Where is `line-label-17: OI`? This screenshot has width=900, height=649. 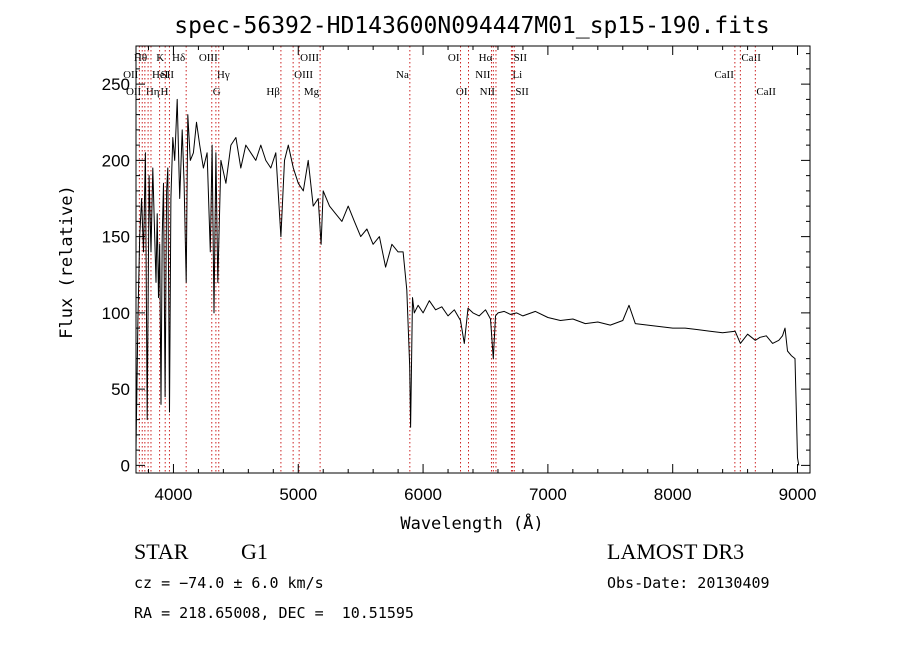
line-label-17: OI is located at coordinates (454, 58).